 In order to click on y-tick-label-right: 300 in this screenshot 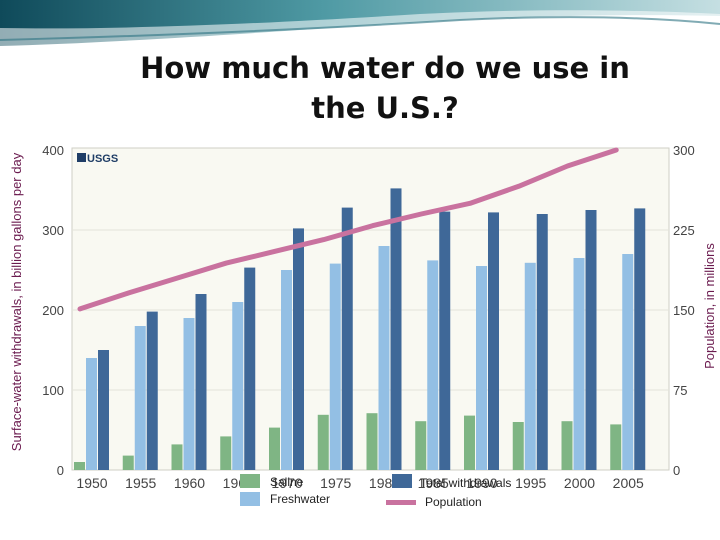, I will do `click(684, 150)`.